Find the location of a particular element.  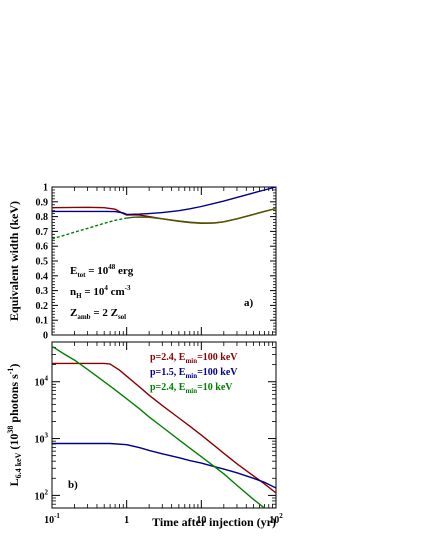

panel-a-y-tick-label: 0.6 is located at coordinates (42, 247).